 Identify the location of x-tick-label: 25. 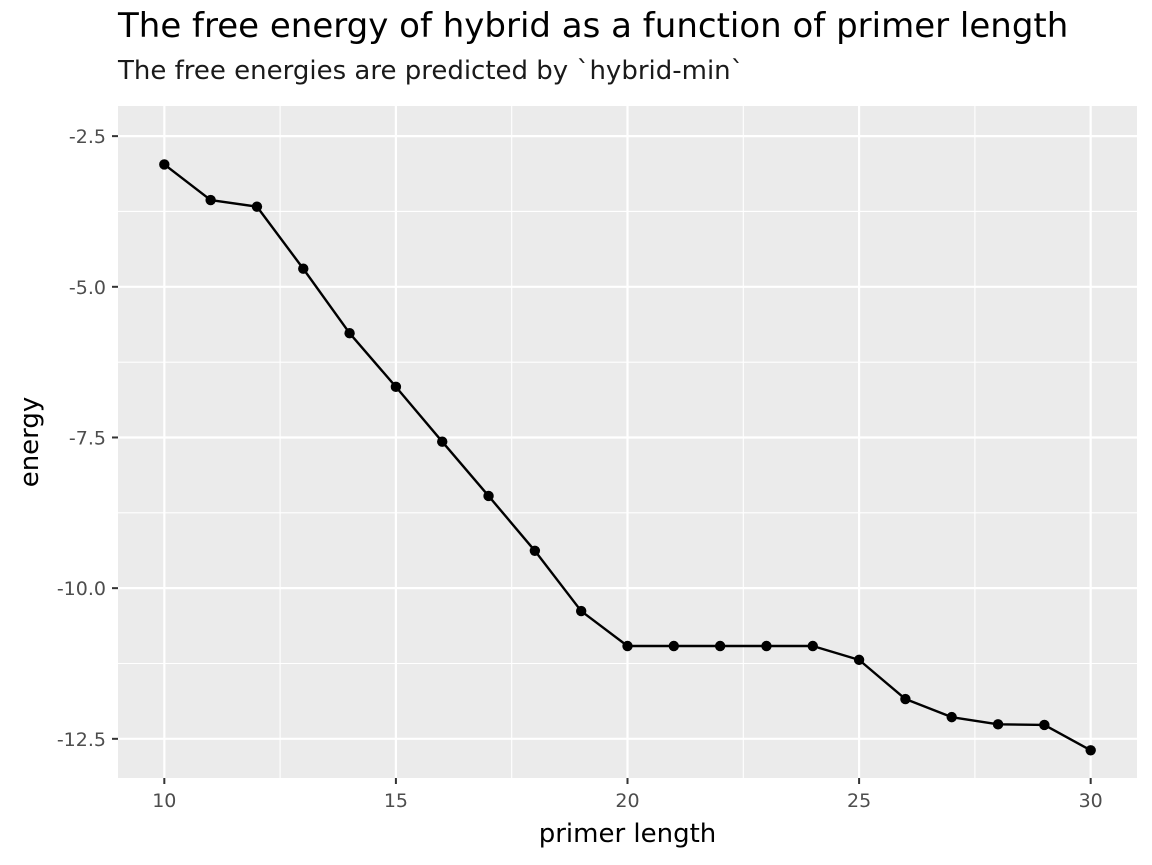
(859, 801).